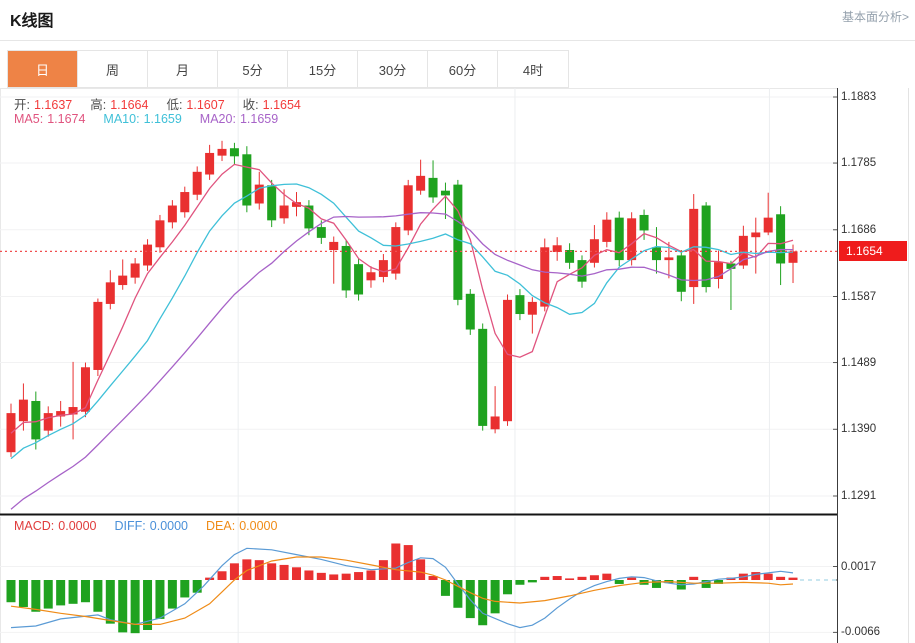 The image size is (915, 643). I want to click on ohlc-label: 低:, so click(174, 105).